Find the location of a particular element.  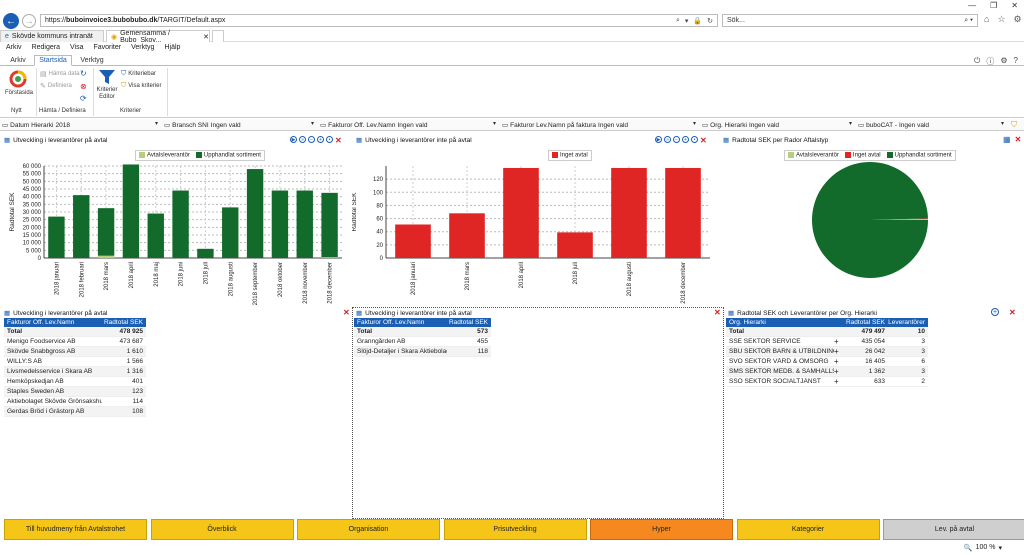

forward-button: → is located at coordinates (29, 21).